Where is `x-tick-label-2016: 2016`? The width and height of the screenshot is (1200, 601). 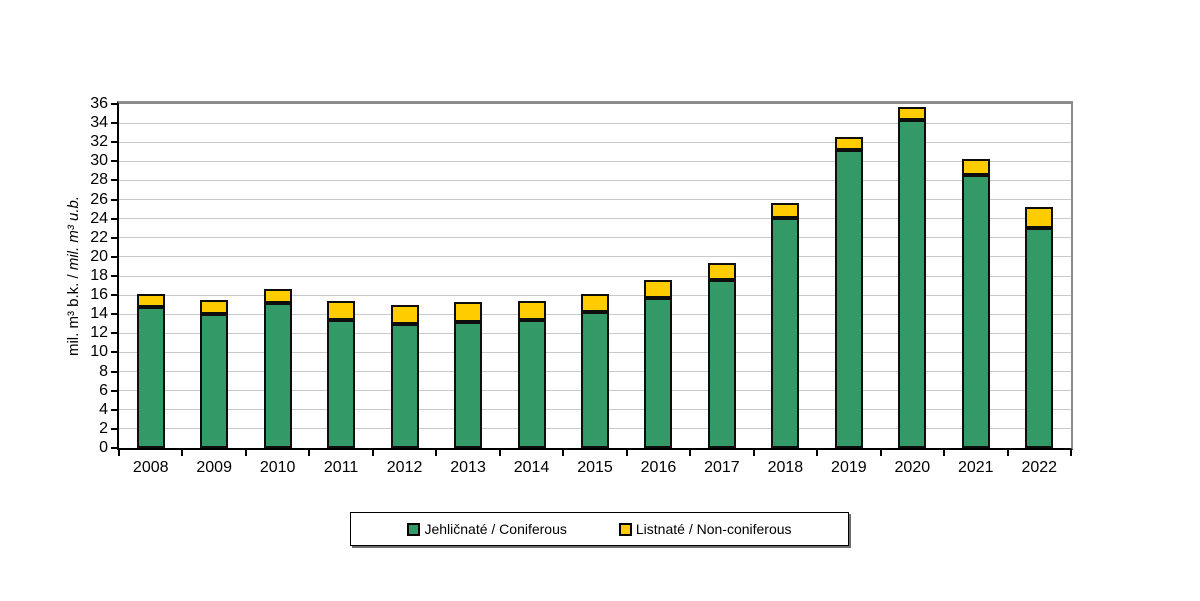
x-tick-label-2016: 2016 is located at coordinates (658, 467).